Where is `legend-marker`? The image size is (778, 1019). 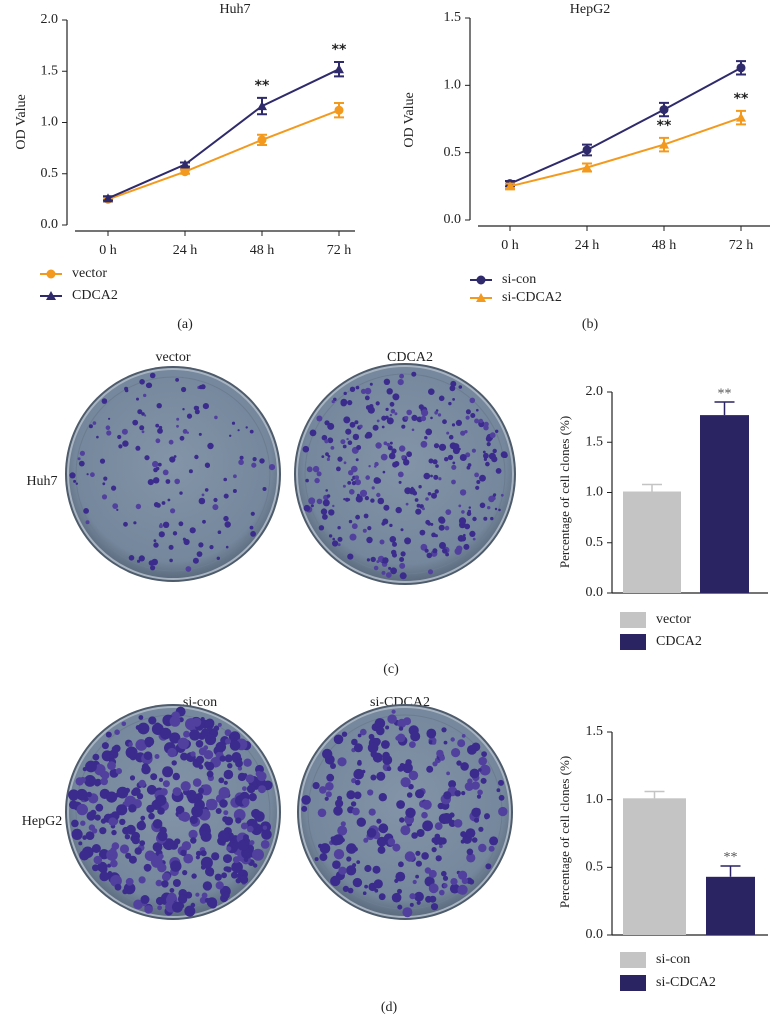
legend-marker is located at coordinates (51, 274).